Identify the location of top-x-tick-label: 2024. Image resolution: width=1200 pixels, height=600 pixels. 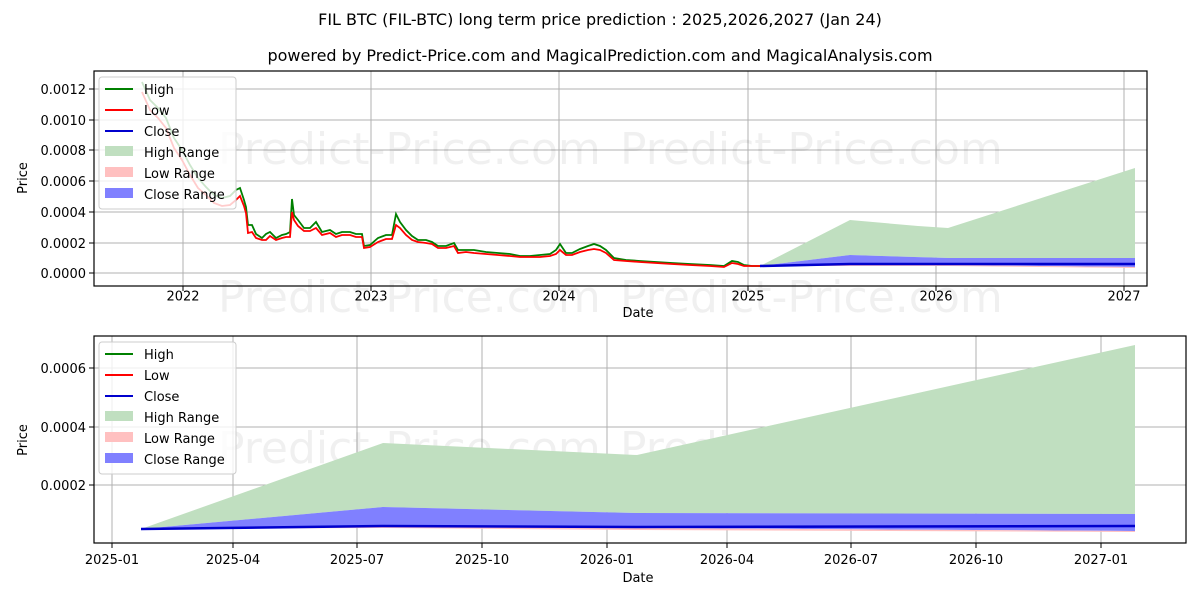
(558, 297).